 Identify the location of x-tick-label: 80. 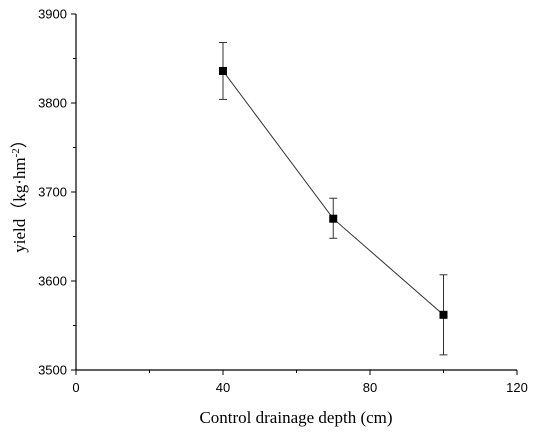
(370, 387).